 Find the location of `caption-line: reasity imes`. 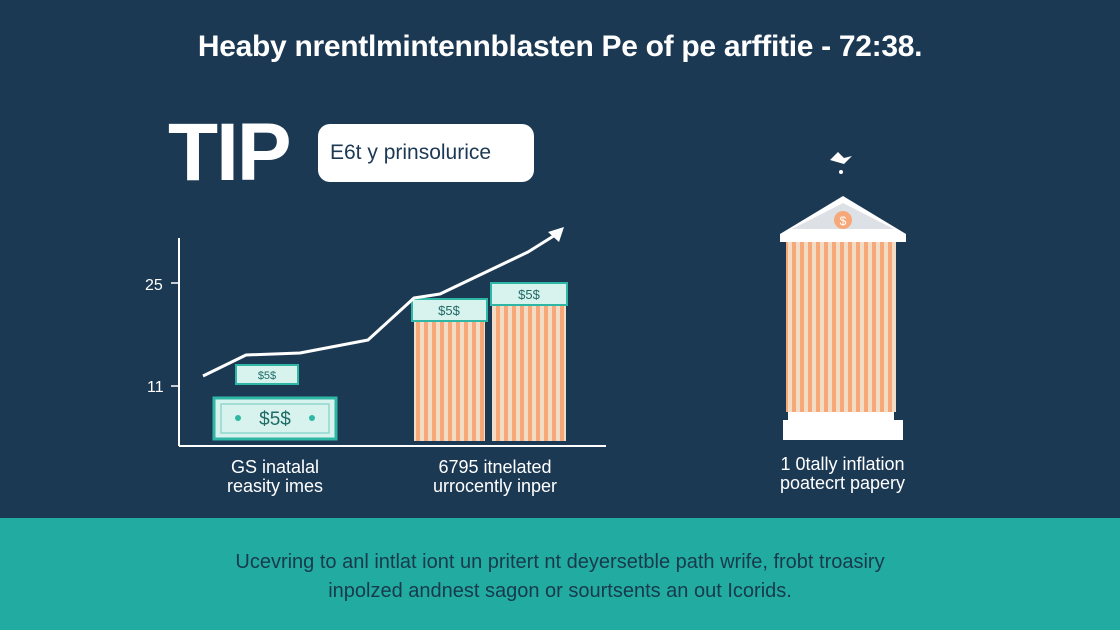

caption-line: reasity imes is located at coordinates (275, 486).